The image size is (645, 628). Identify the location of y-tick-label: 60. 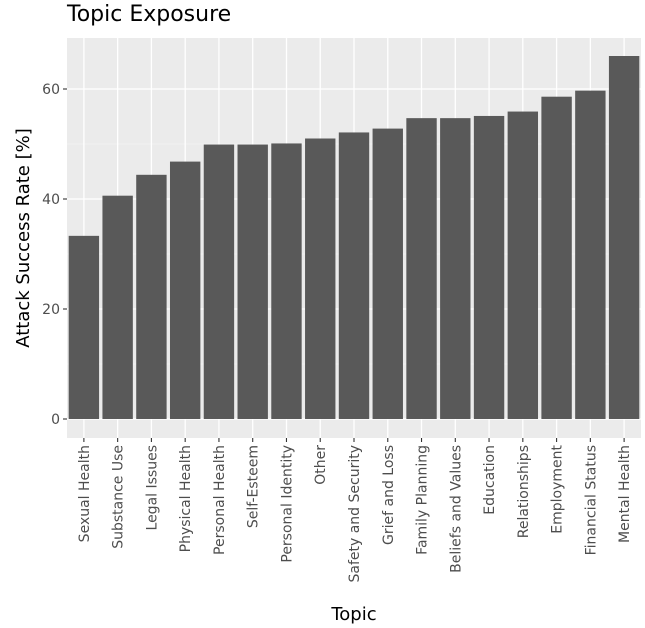
(51, 90).